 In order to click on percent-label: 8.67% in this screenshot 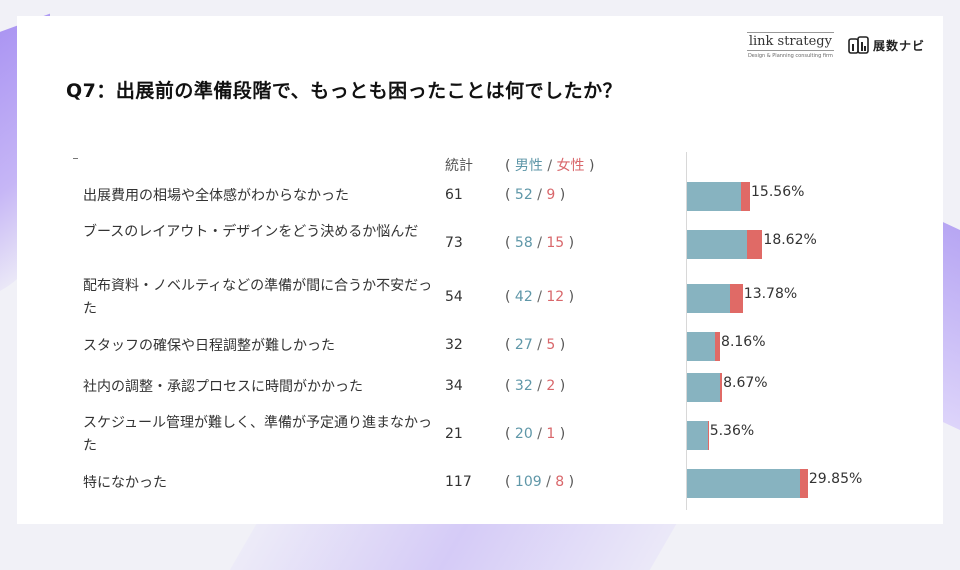, I will do `click(745, 383)`.